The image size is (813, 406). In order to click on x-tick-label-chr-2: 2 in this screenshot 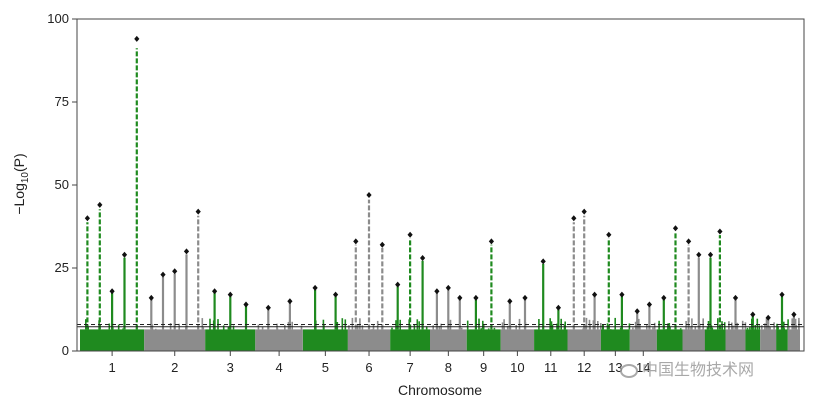, I will do `click(174, 367)`.